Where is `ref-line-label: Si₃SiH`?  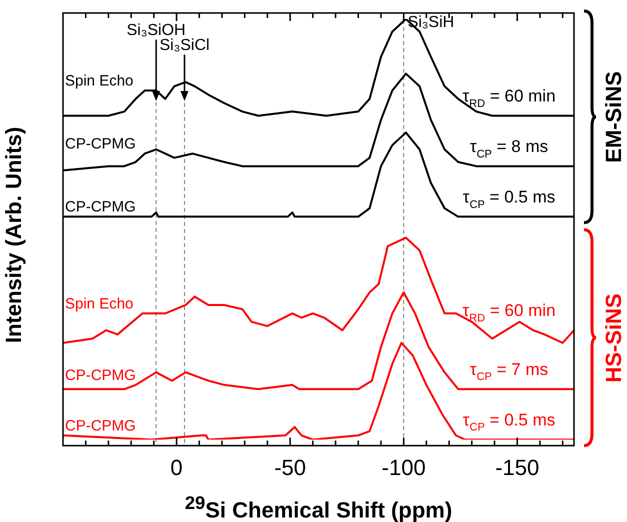 ref-line-label: Si₃SiH is located at coordinates (431, 22).